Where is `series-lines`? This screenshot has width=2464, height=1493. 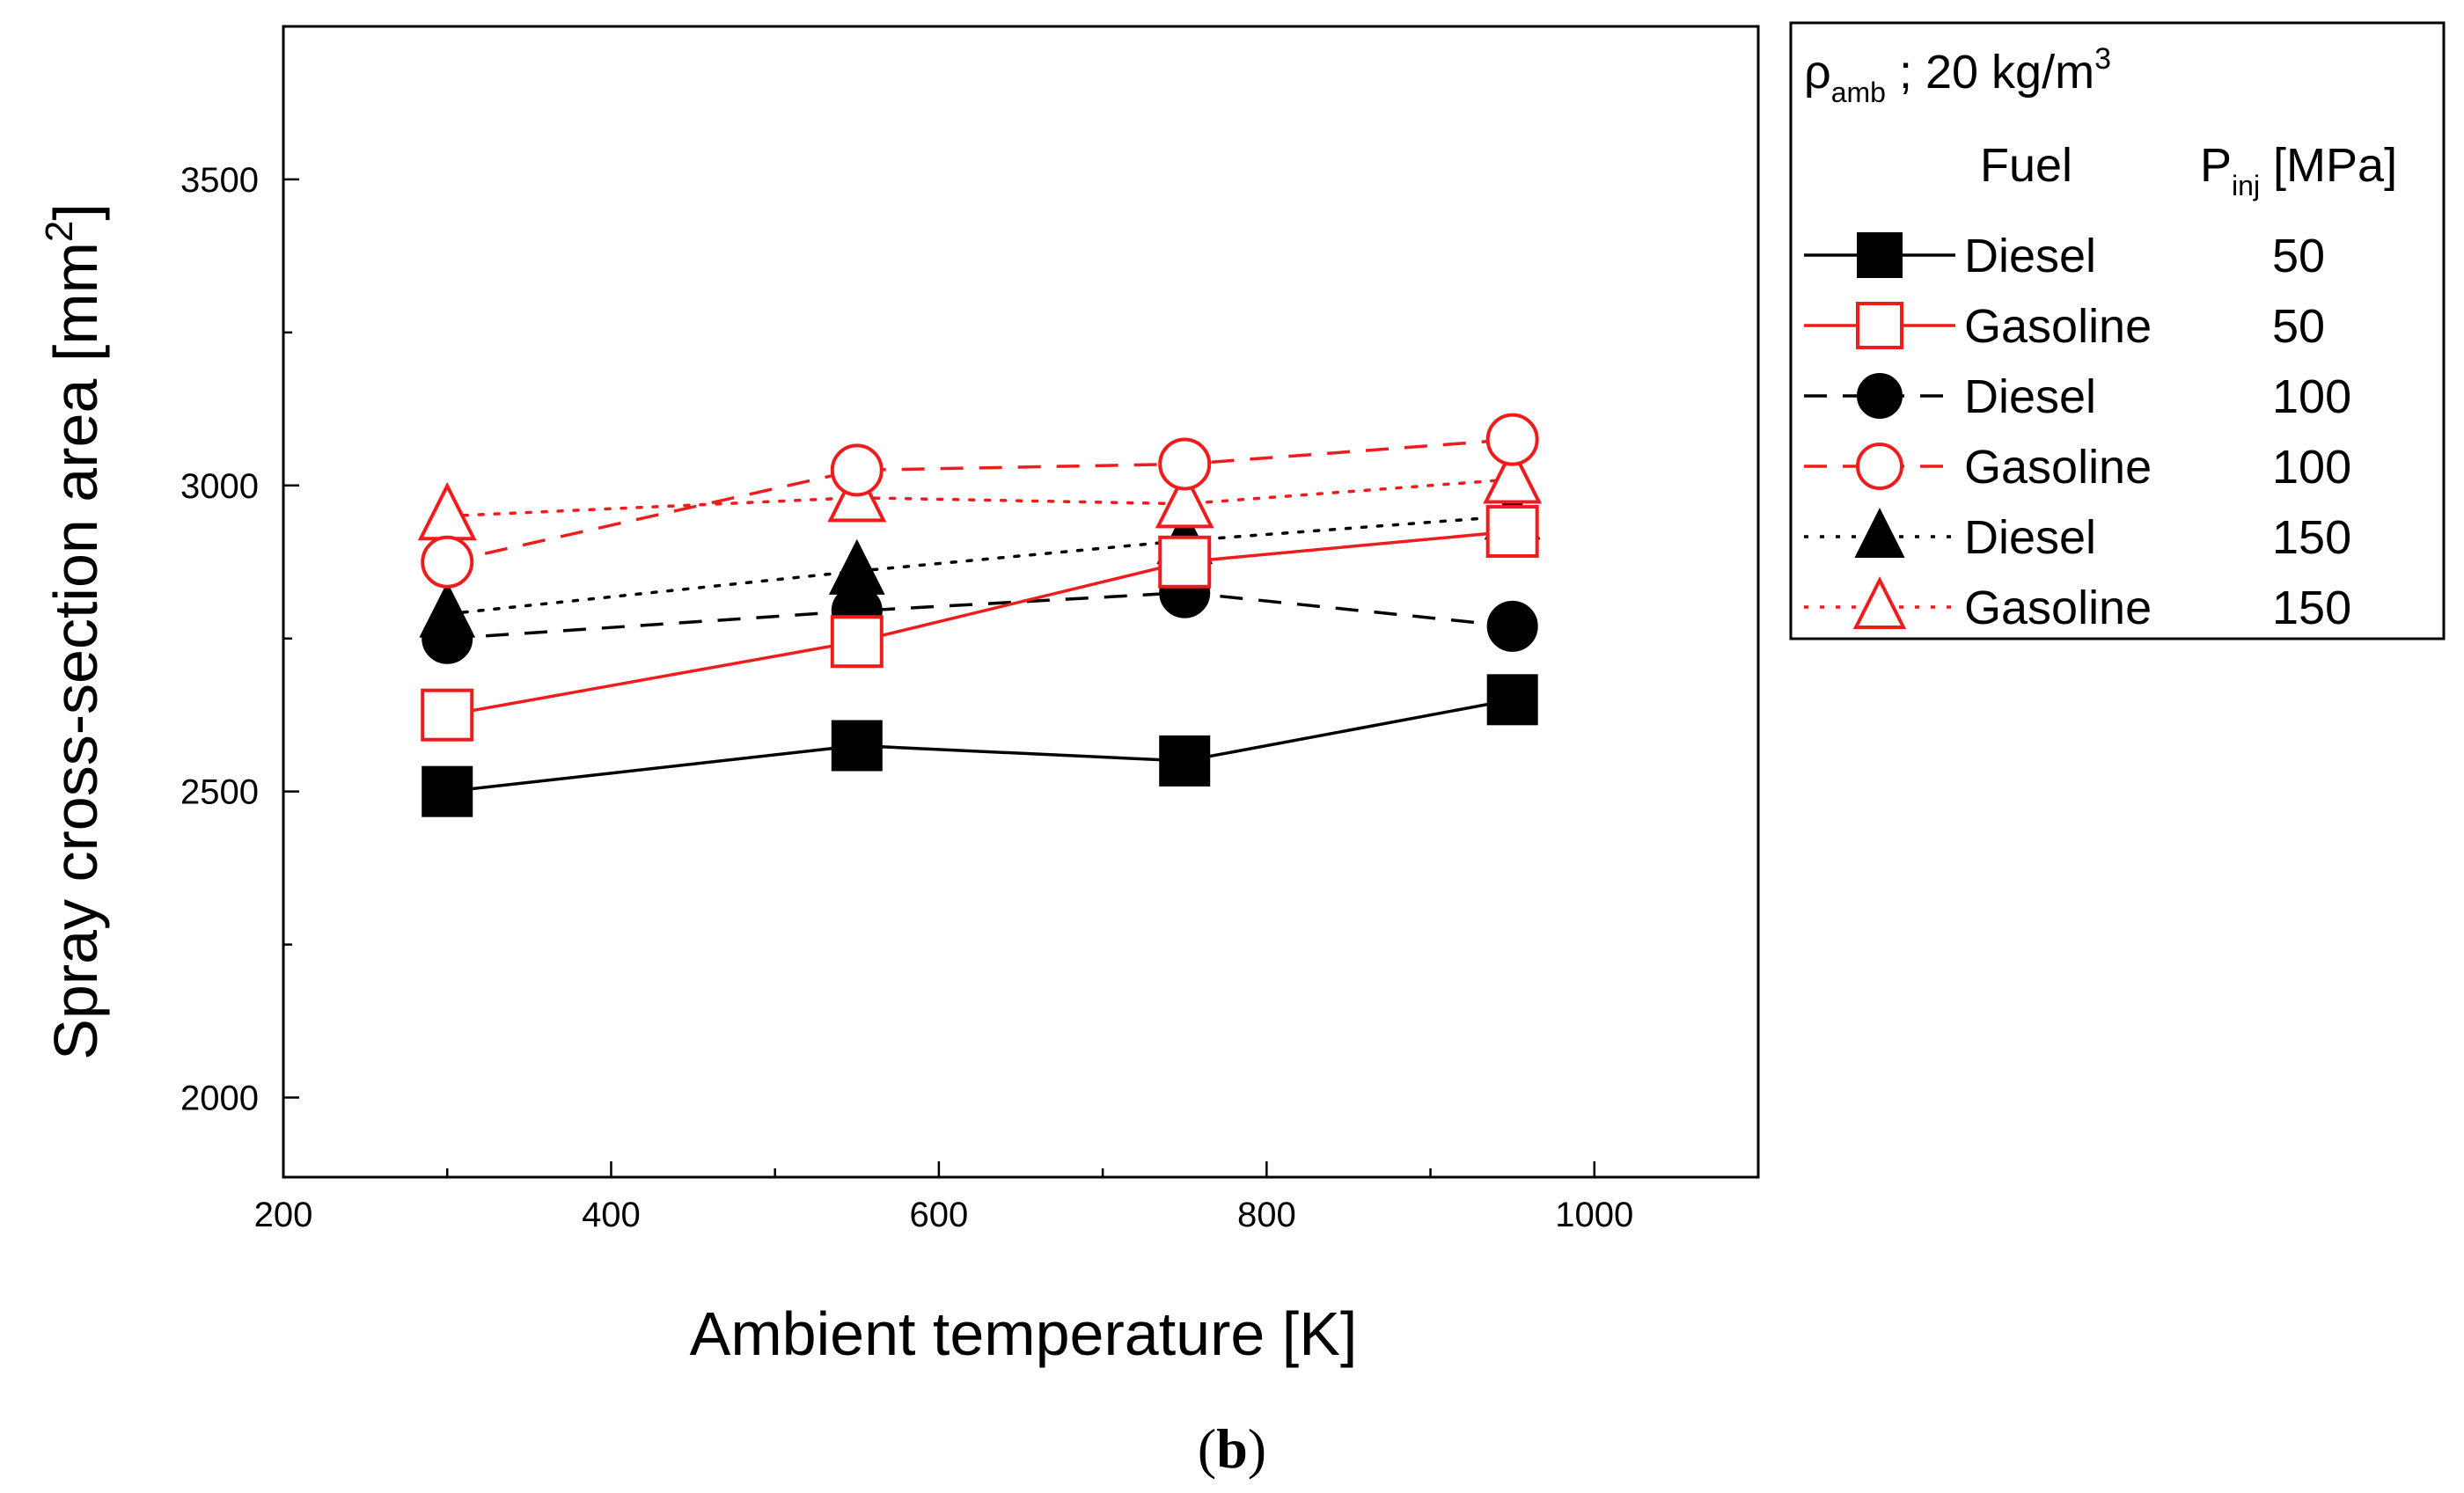 series-lines is located at coordinates (980, 615).